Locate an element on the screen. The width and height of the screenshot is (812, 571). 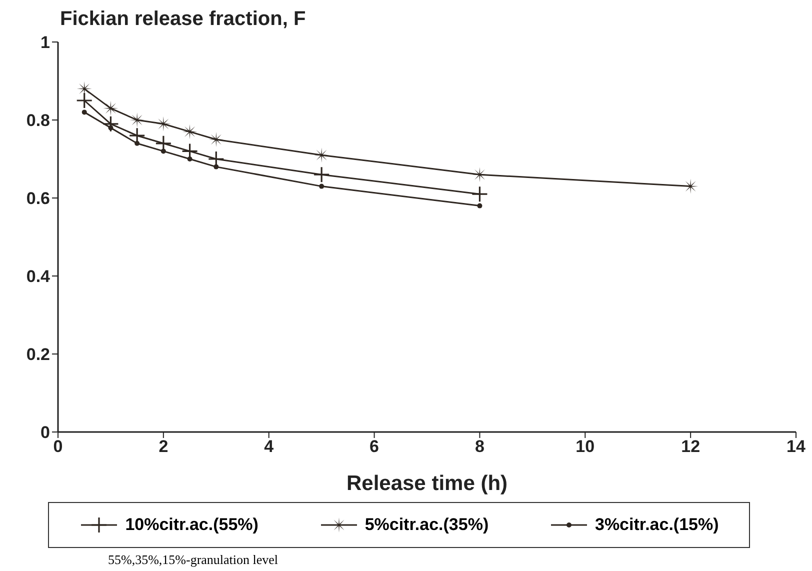
y-tick-label: 1 is located at coordinates (45, 42).